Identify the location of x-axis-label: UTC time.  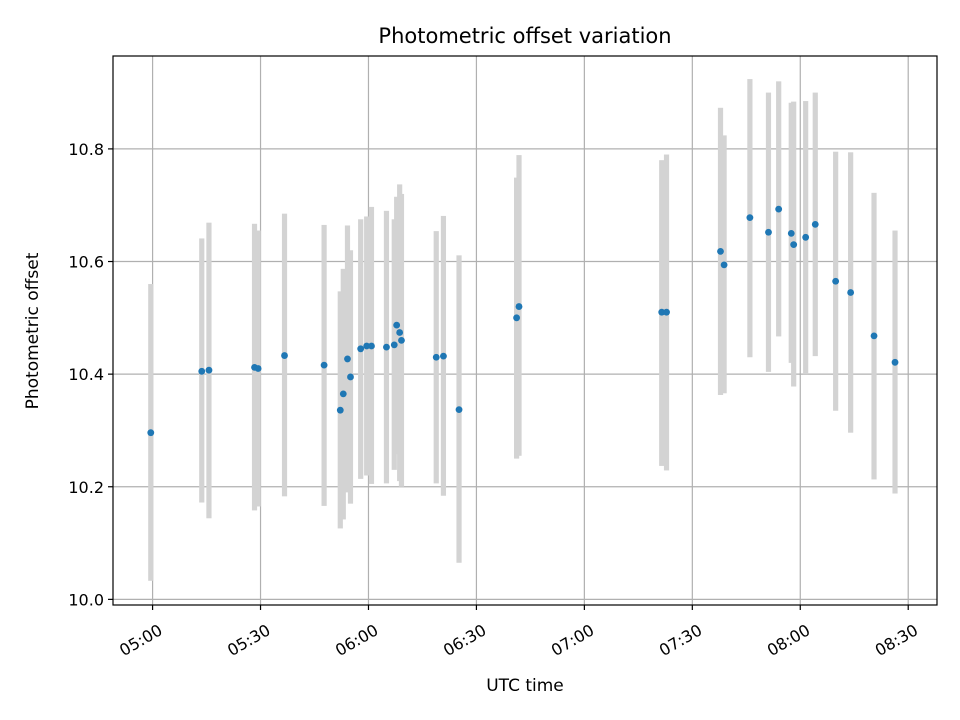
(525, 686).